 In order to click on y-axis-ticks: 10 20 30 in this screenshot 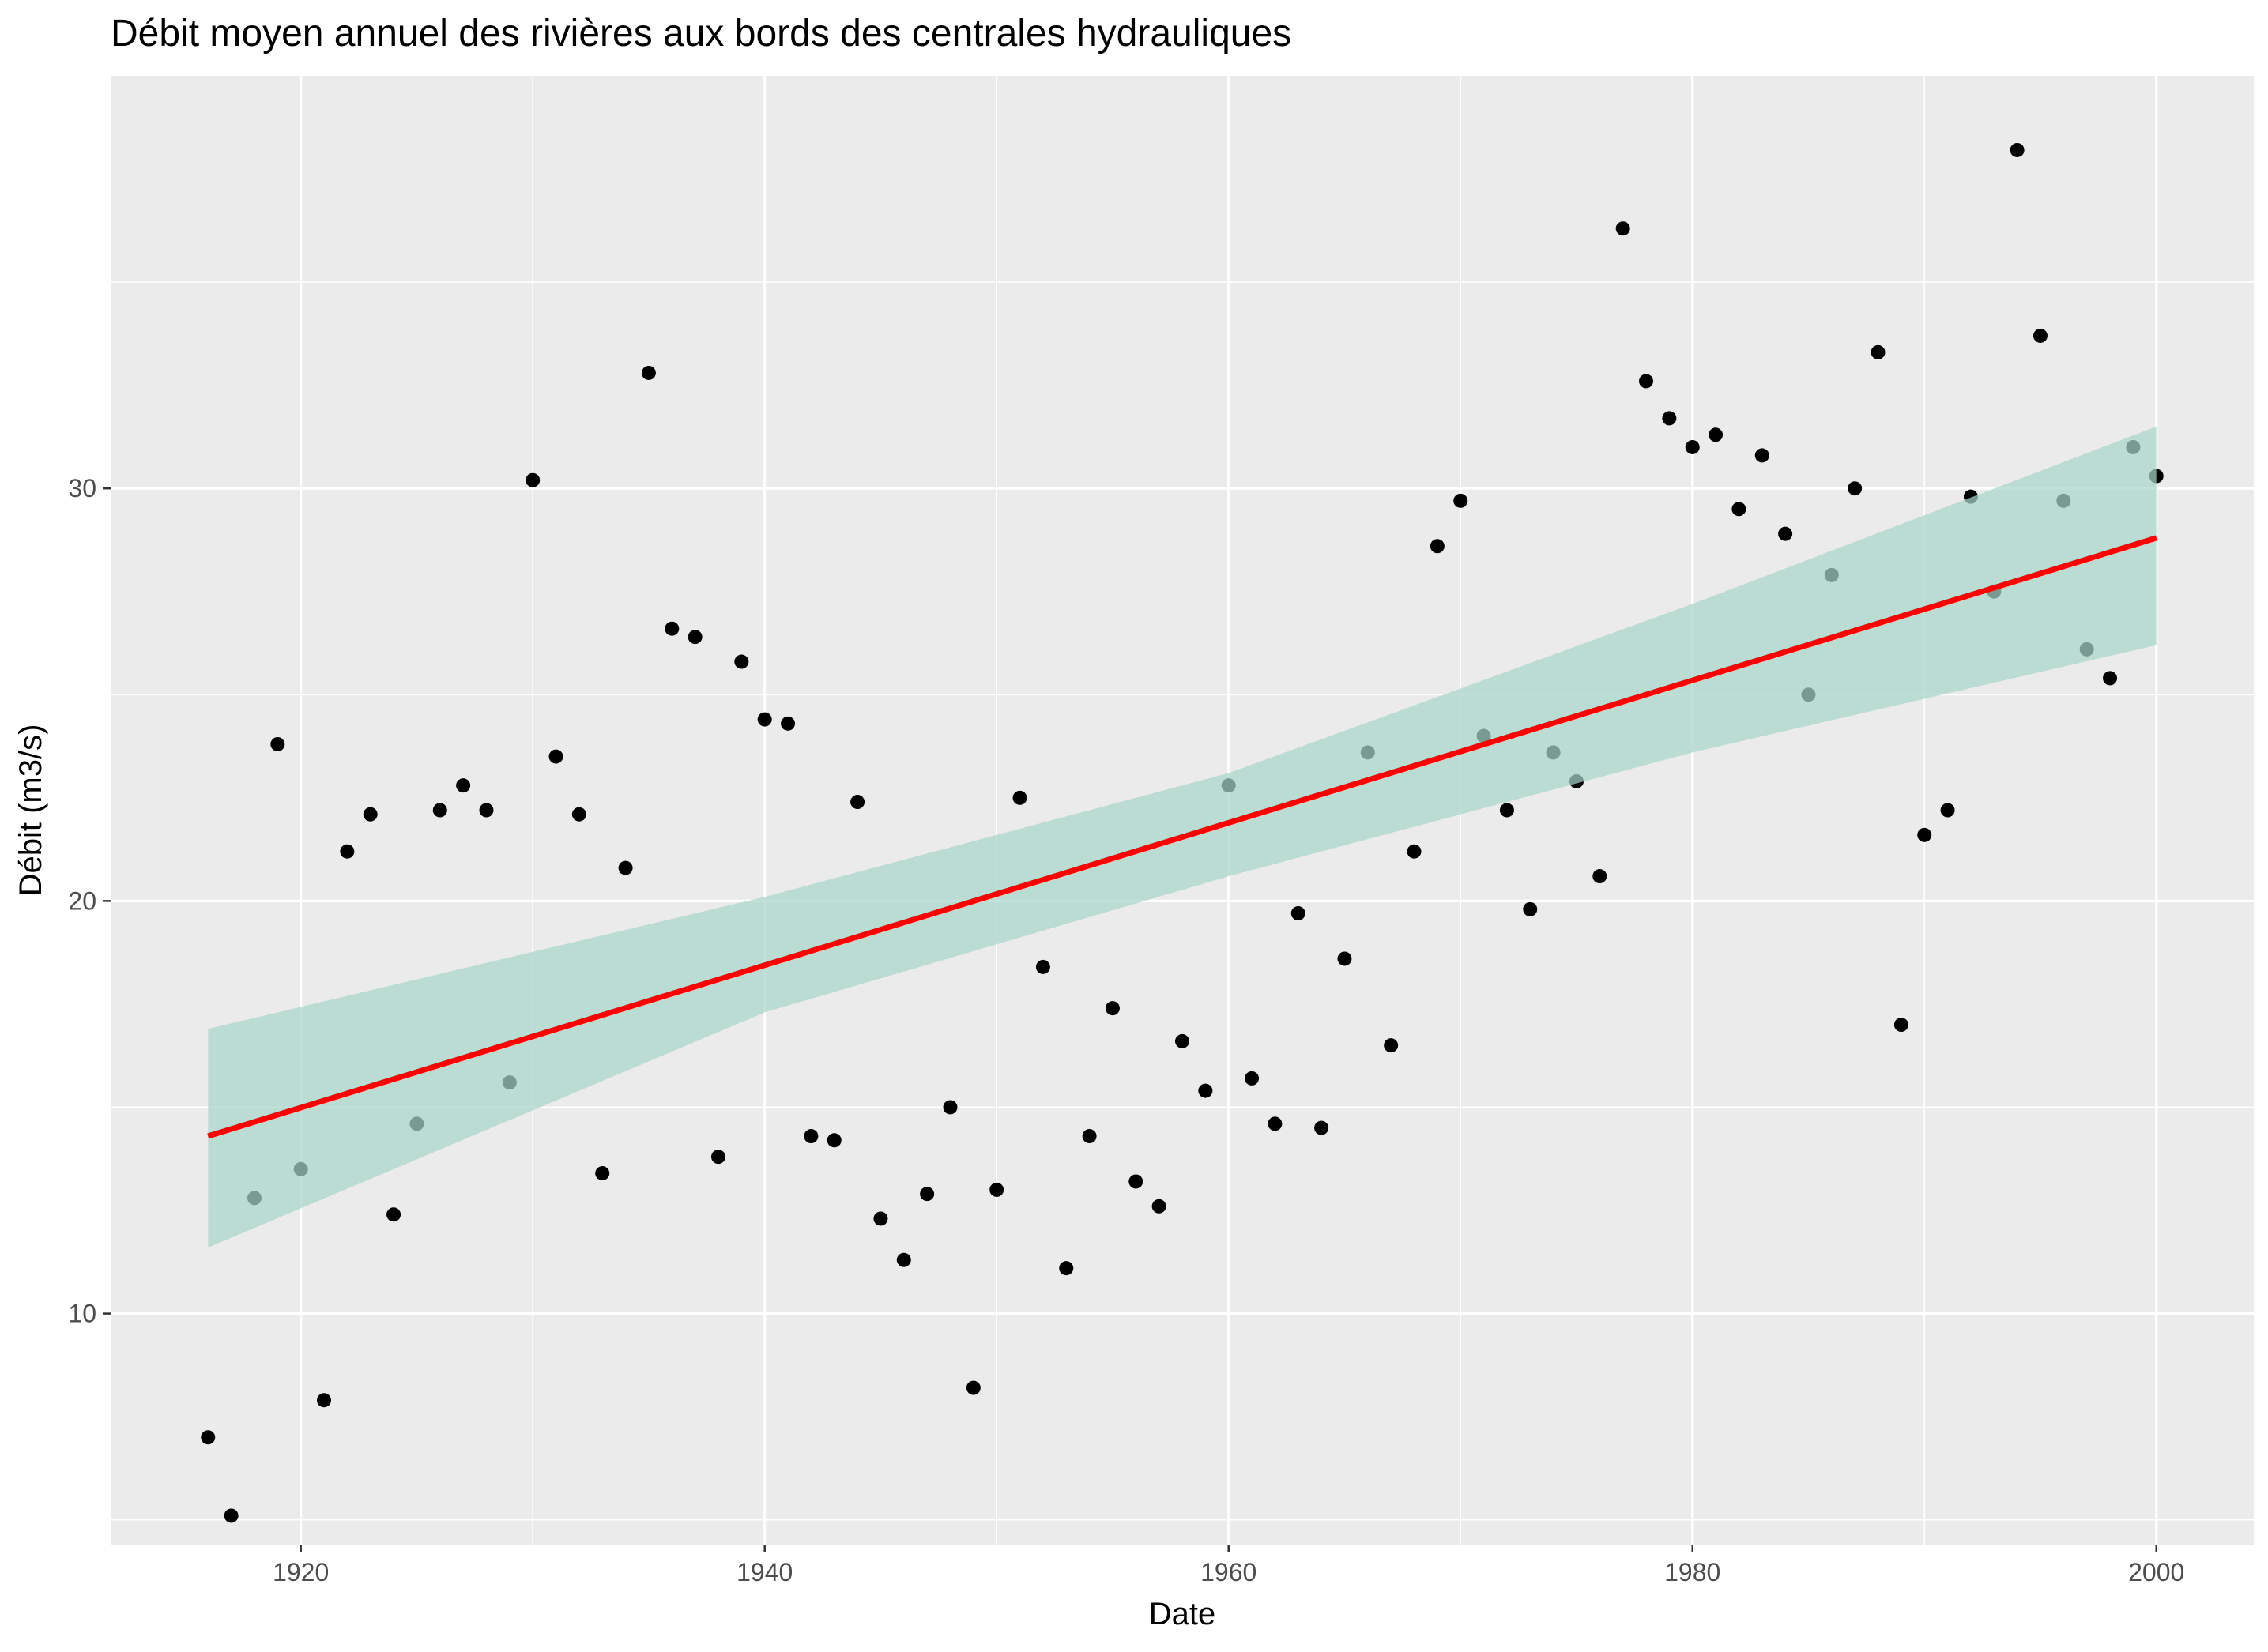, I will do `click(90, 901)`.